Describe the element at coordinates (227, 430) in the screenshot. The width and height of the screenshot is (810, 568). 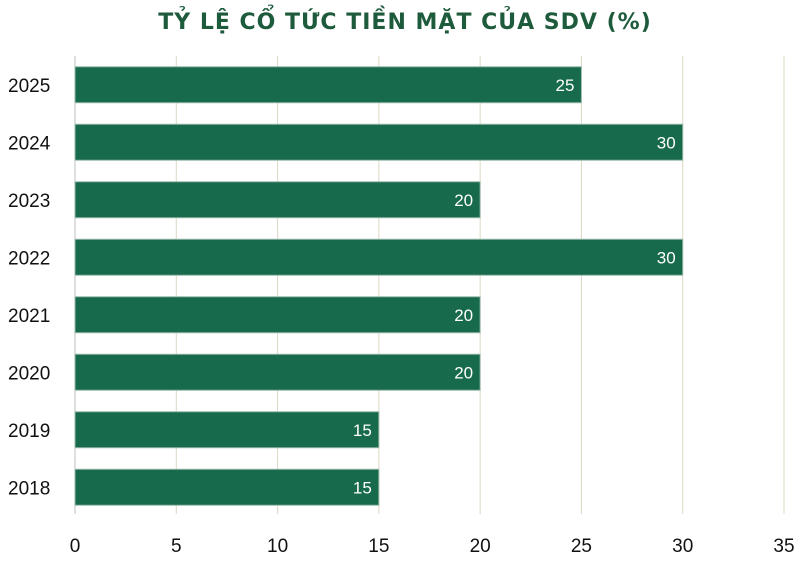
I see `bar-2019` at that location.